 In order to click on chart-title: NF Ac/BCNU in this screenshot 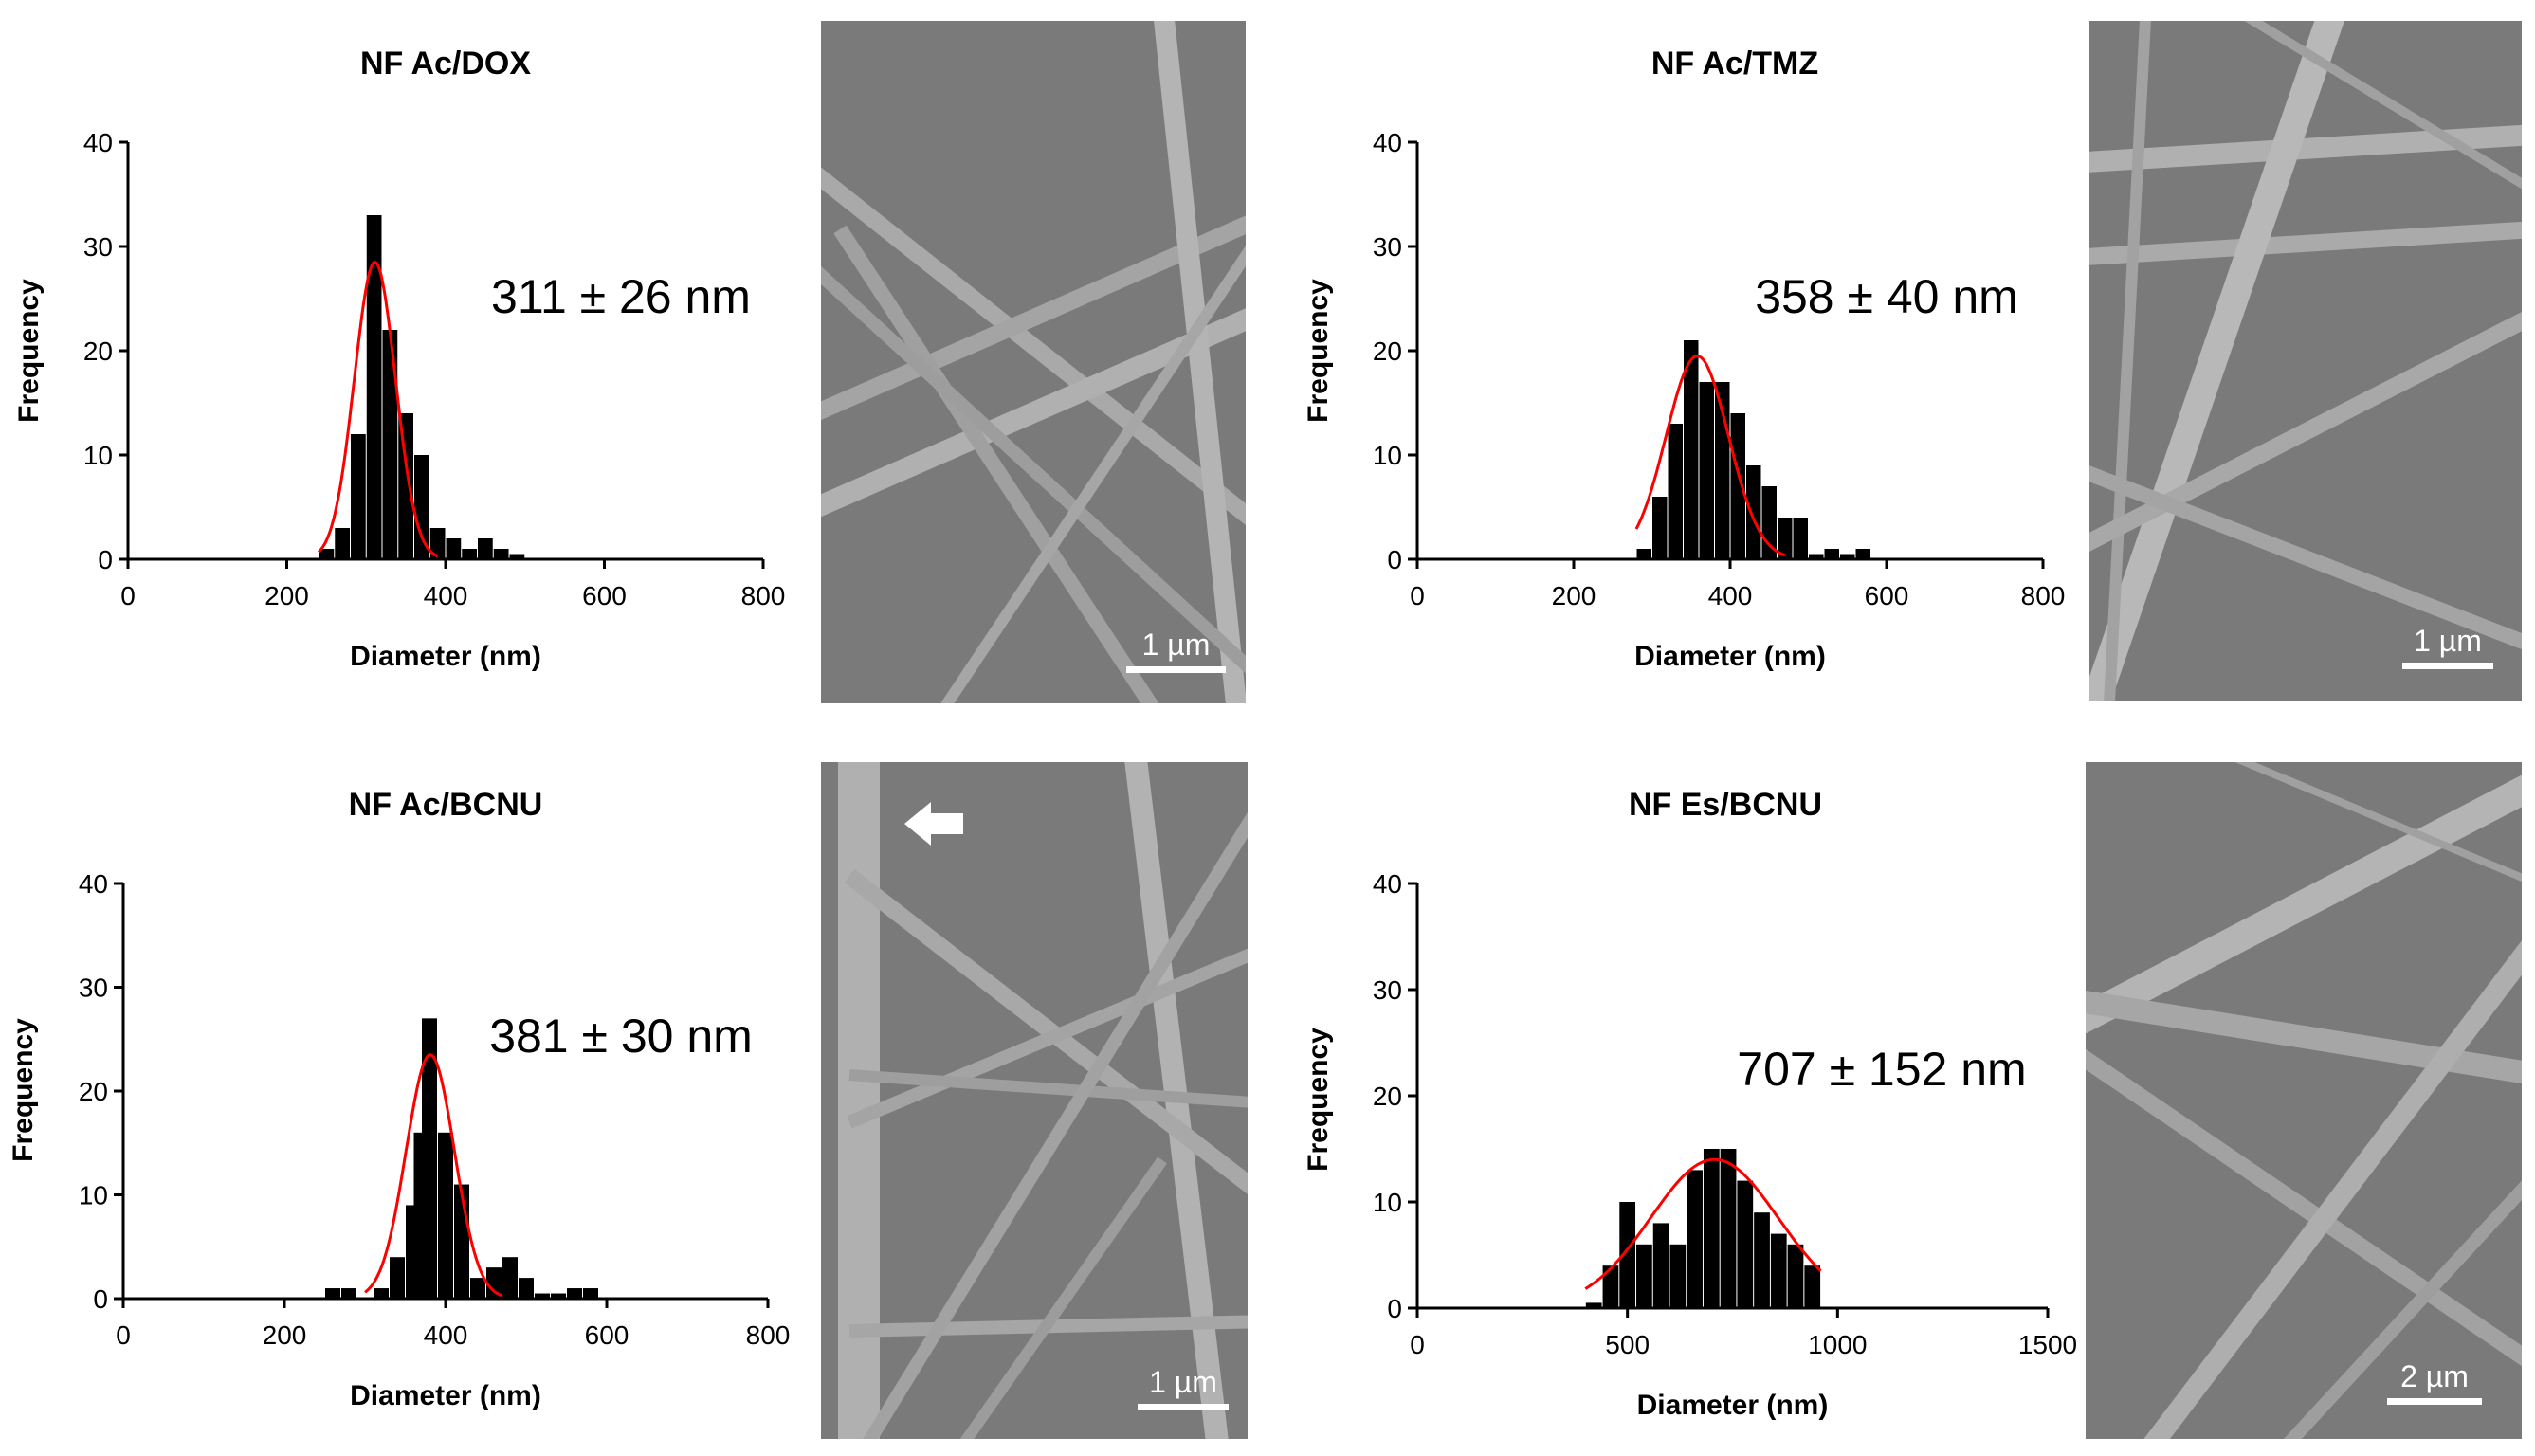, I will do `click(446, 805)`.